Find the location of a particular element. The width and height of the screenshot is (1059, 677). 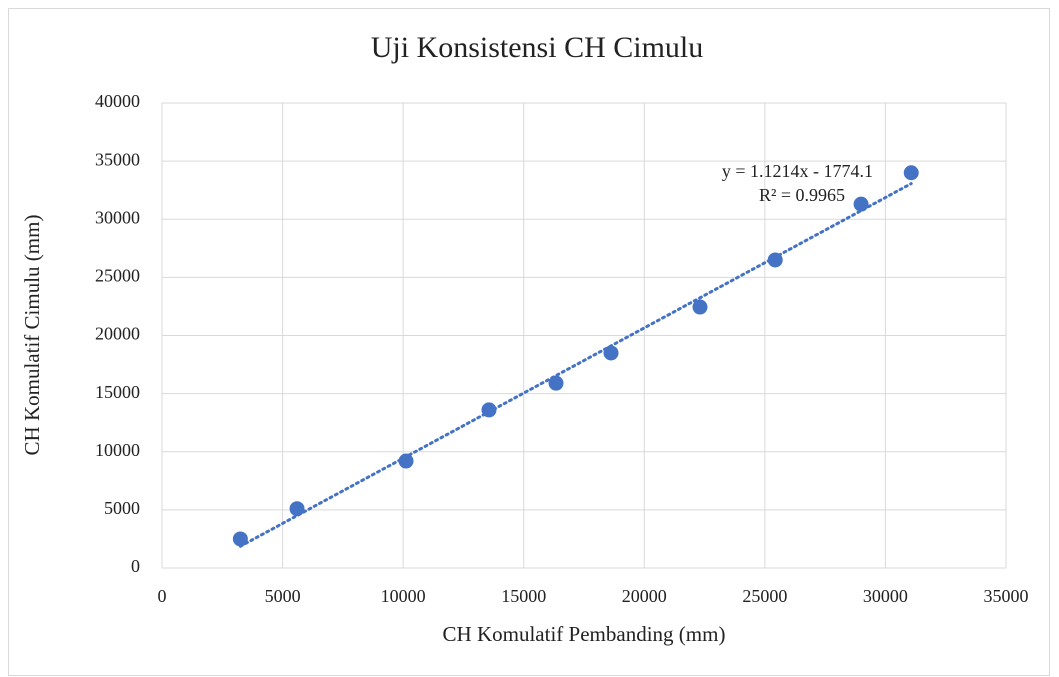

x-tick-label: 5000 is located at coordinates (283, 596).